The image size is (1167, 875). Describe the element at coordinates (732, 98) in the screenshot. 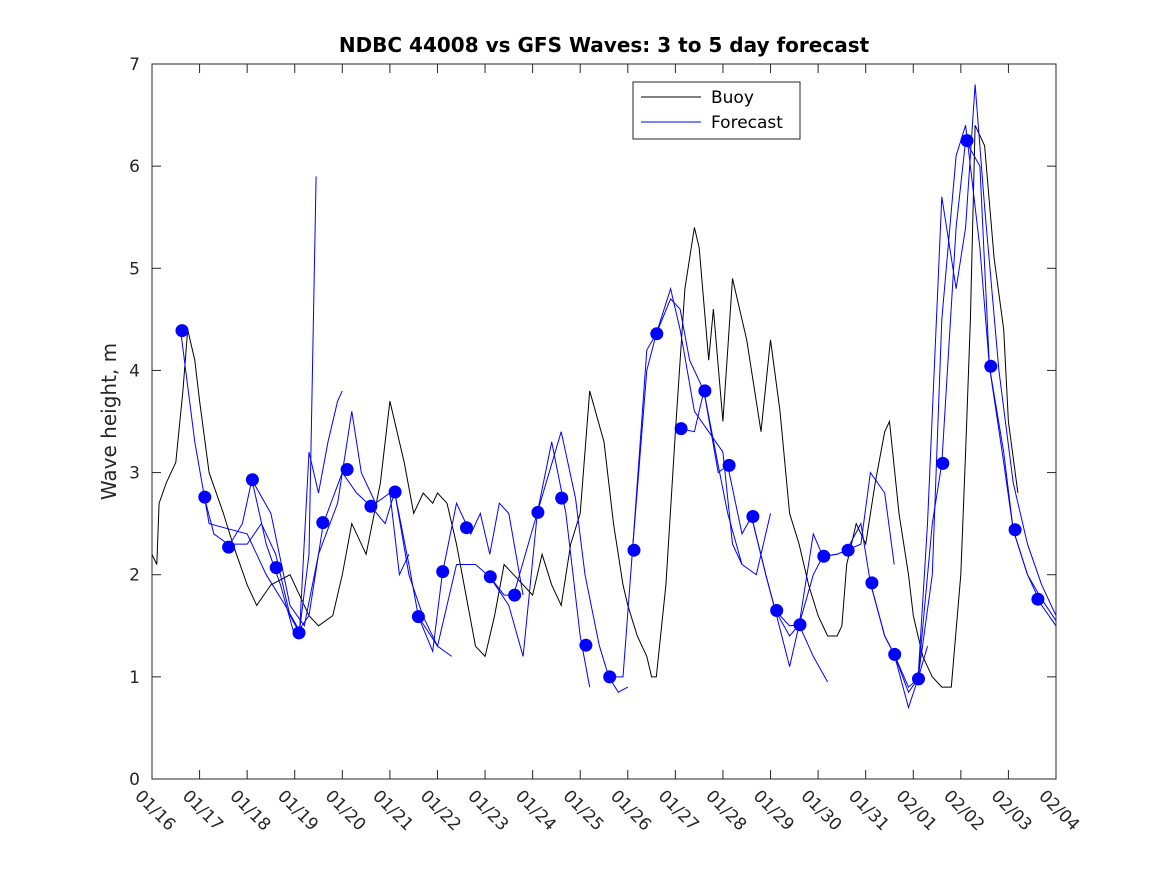

I see `legend-label-buoy: Buoy` at that location.